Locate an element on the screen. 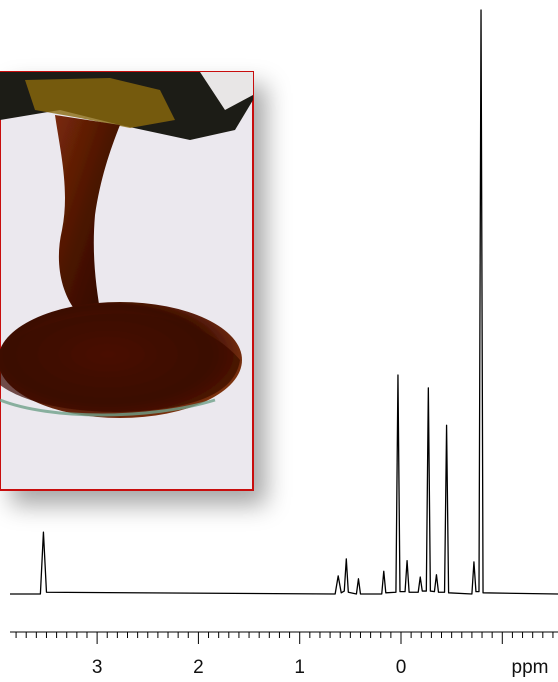 This screenshot has width=558, height=682. x-tick-label: 3 is located at coordinates (97, 667).